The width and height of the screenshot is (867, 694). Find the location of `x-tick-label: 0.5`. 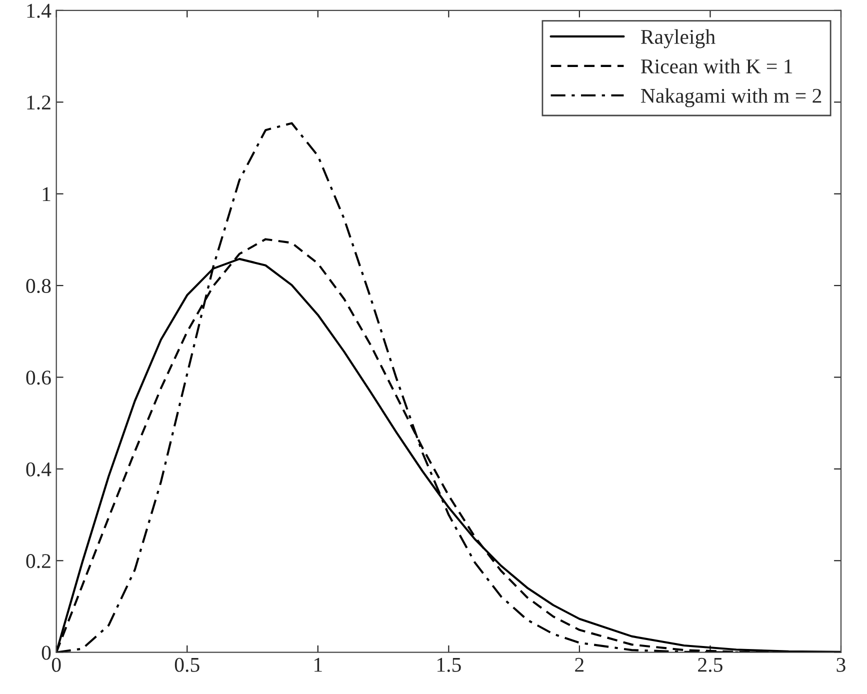

x-tick-label: 0.5 is located at coordinates (187, 665).